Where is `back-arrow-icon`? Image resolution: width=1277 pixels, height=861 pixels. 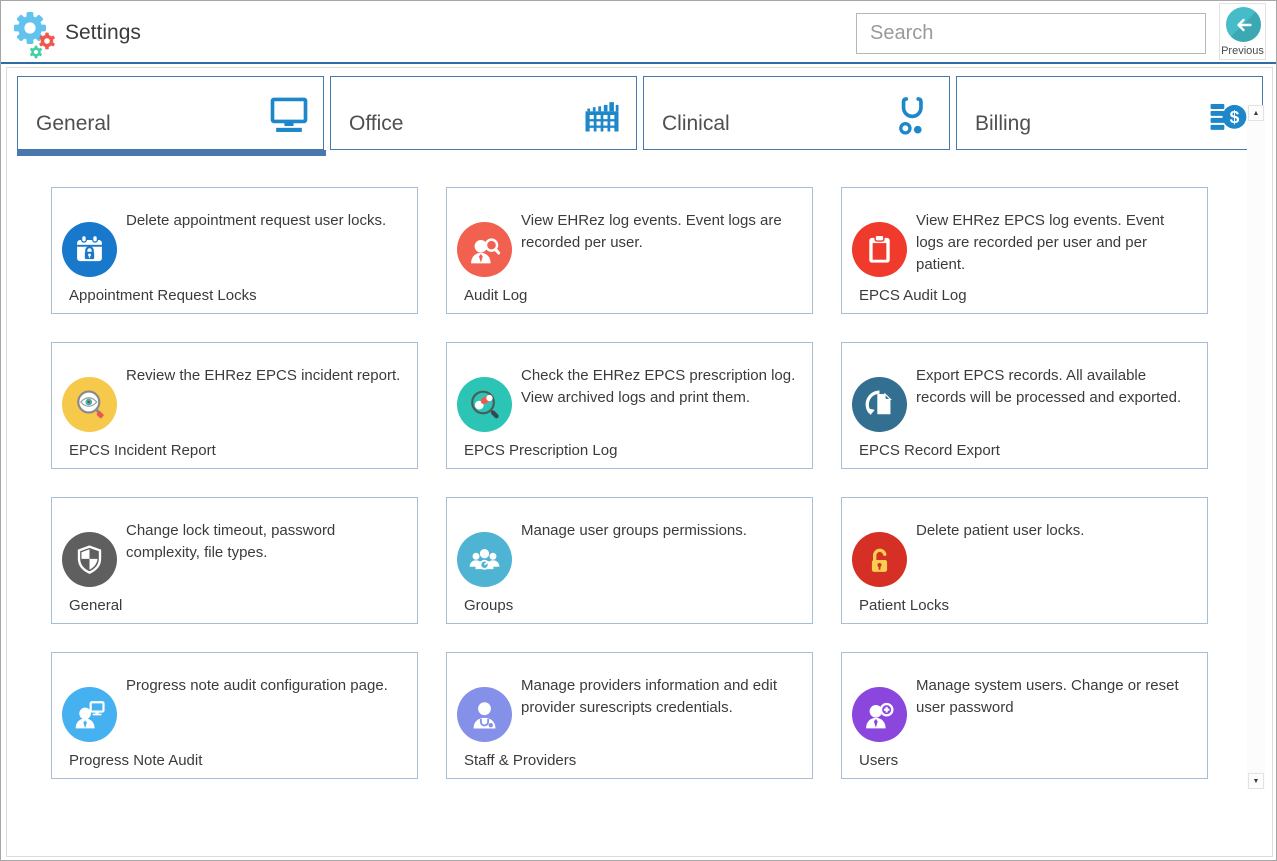 back-arrow-icon is located at coordinates (1243, 24).